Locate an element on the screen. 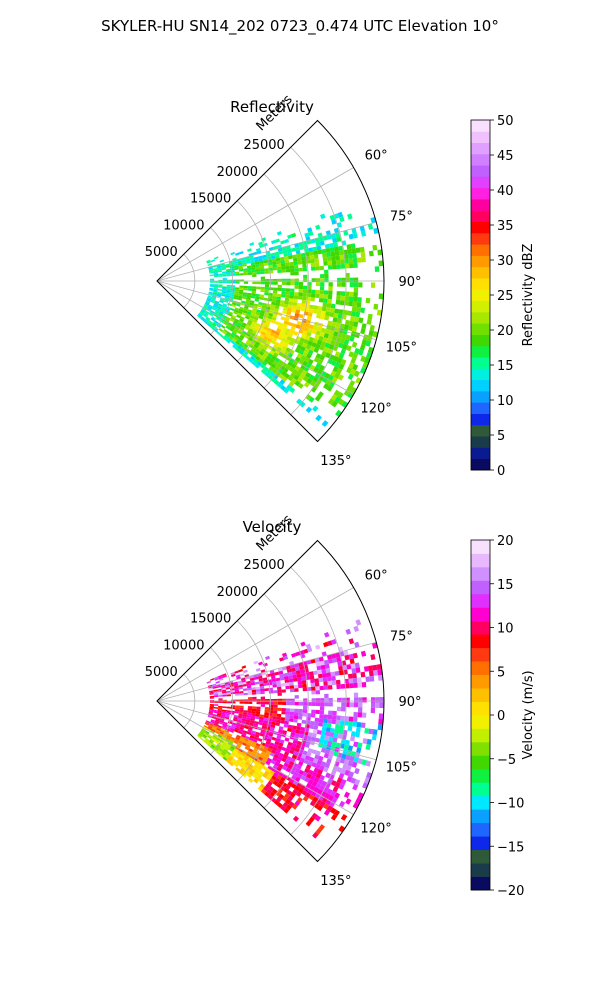  colorbar-tick-label: 40 is located at coordinates (505, 191).